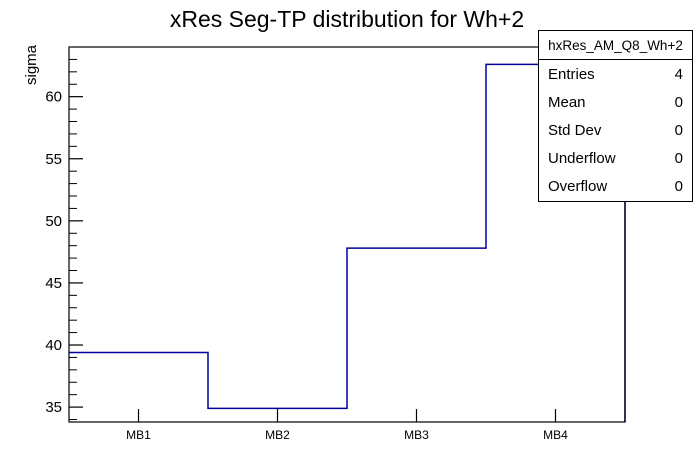 This screenshot has height=472, width=696. What do you see at coordinates (615, 45) in the screenshot?
I see `stats-box-title: hxRes_AM_Q8_Wh+2` at bounding box center [615, 45].